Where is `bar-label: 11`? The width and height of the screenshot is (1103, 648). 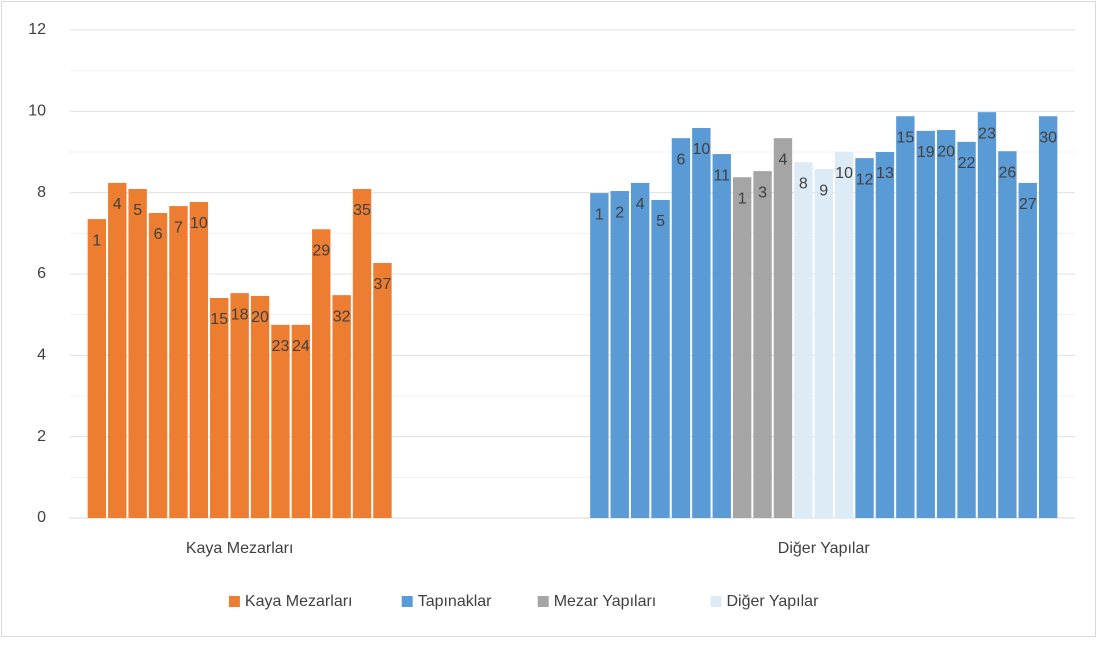 bar-label: 11 is located at coordinates (721, 175).